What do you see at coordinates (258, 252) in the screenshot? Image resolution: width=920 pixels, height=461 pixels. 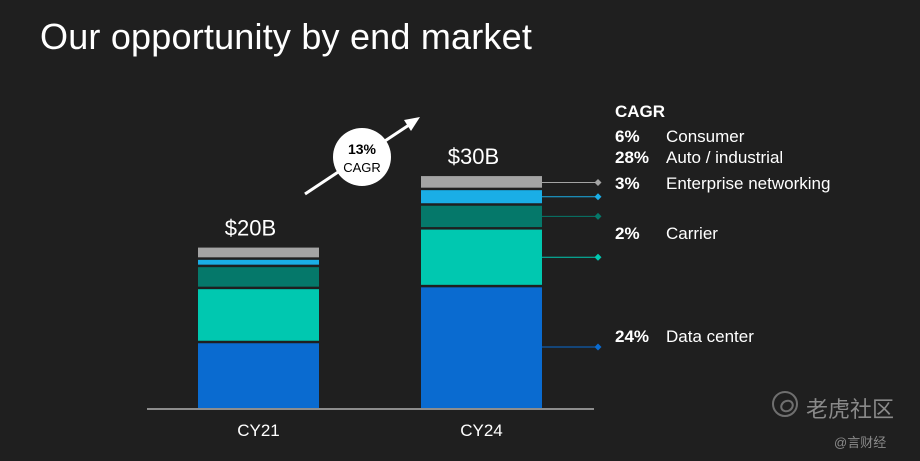 I see `bar-segment-cy21-consumer` at bounding box center [258, 252].